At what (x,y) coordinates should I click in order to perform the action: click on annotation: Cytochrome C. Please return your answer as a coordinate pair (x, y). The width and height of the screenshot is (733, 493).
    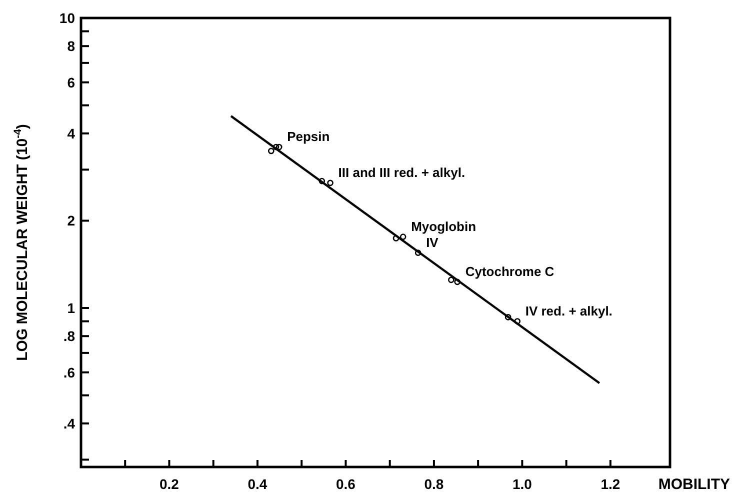
    Looking at the image, I should click on (510, 271).